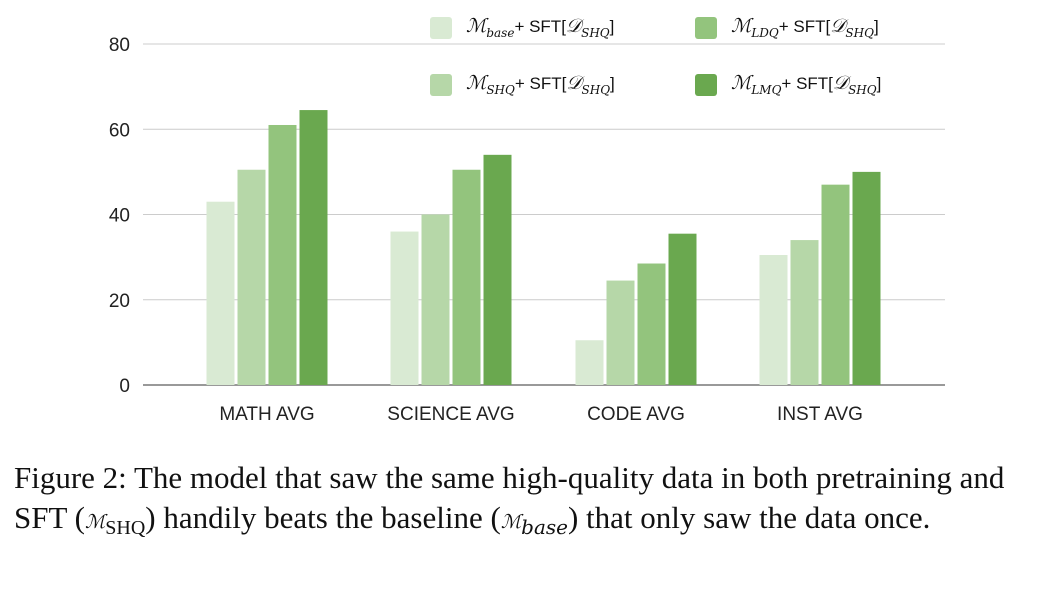 This screenshot has width=1048, height=598. I want to click on y-tick-label: 80, so click(119, 45).